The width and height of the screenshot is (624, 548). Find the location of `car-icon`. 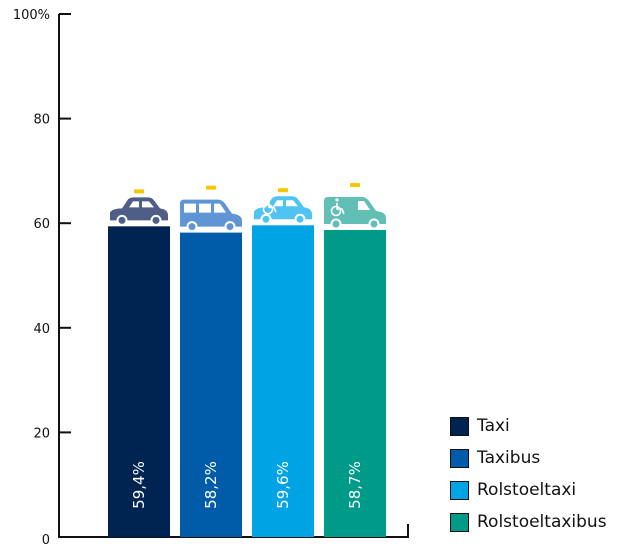

car-icon is located at coordinates (139, 207).